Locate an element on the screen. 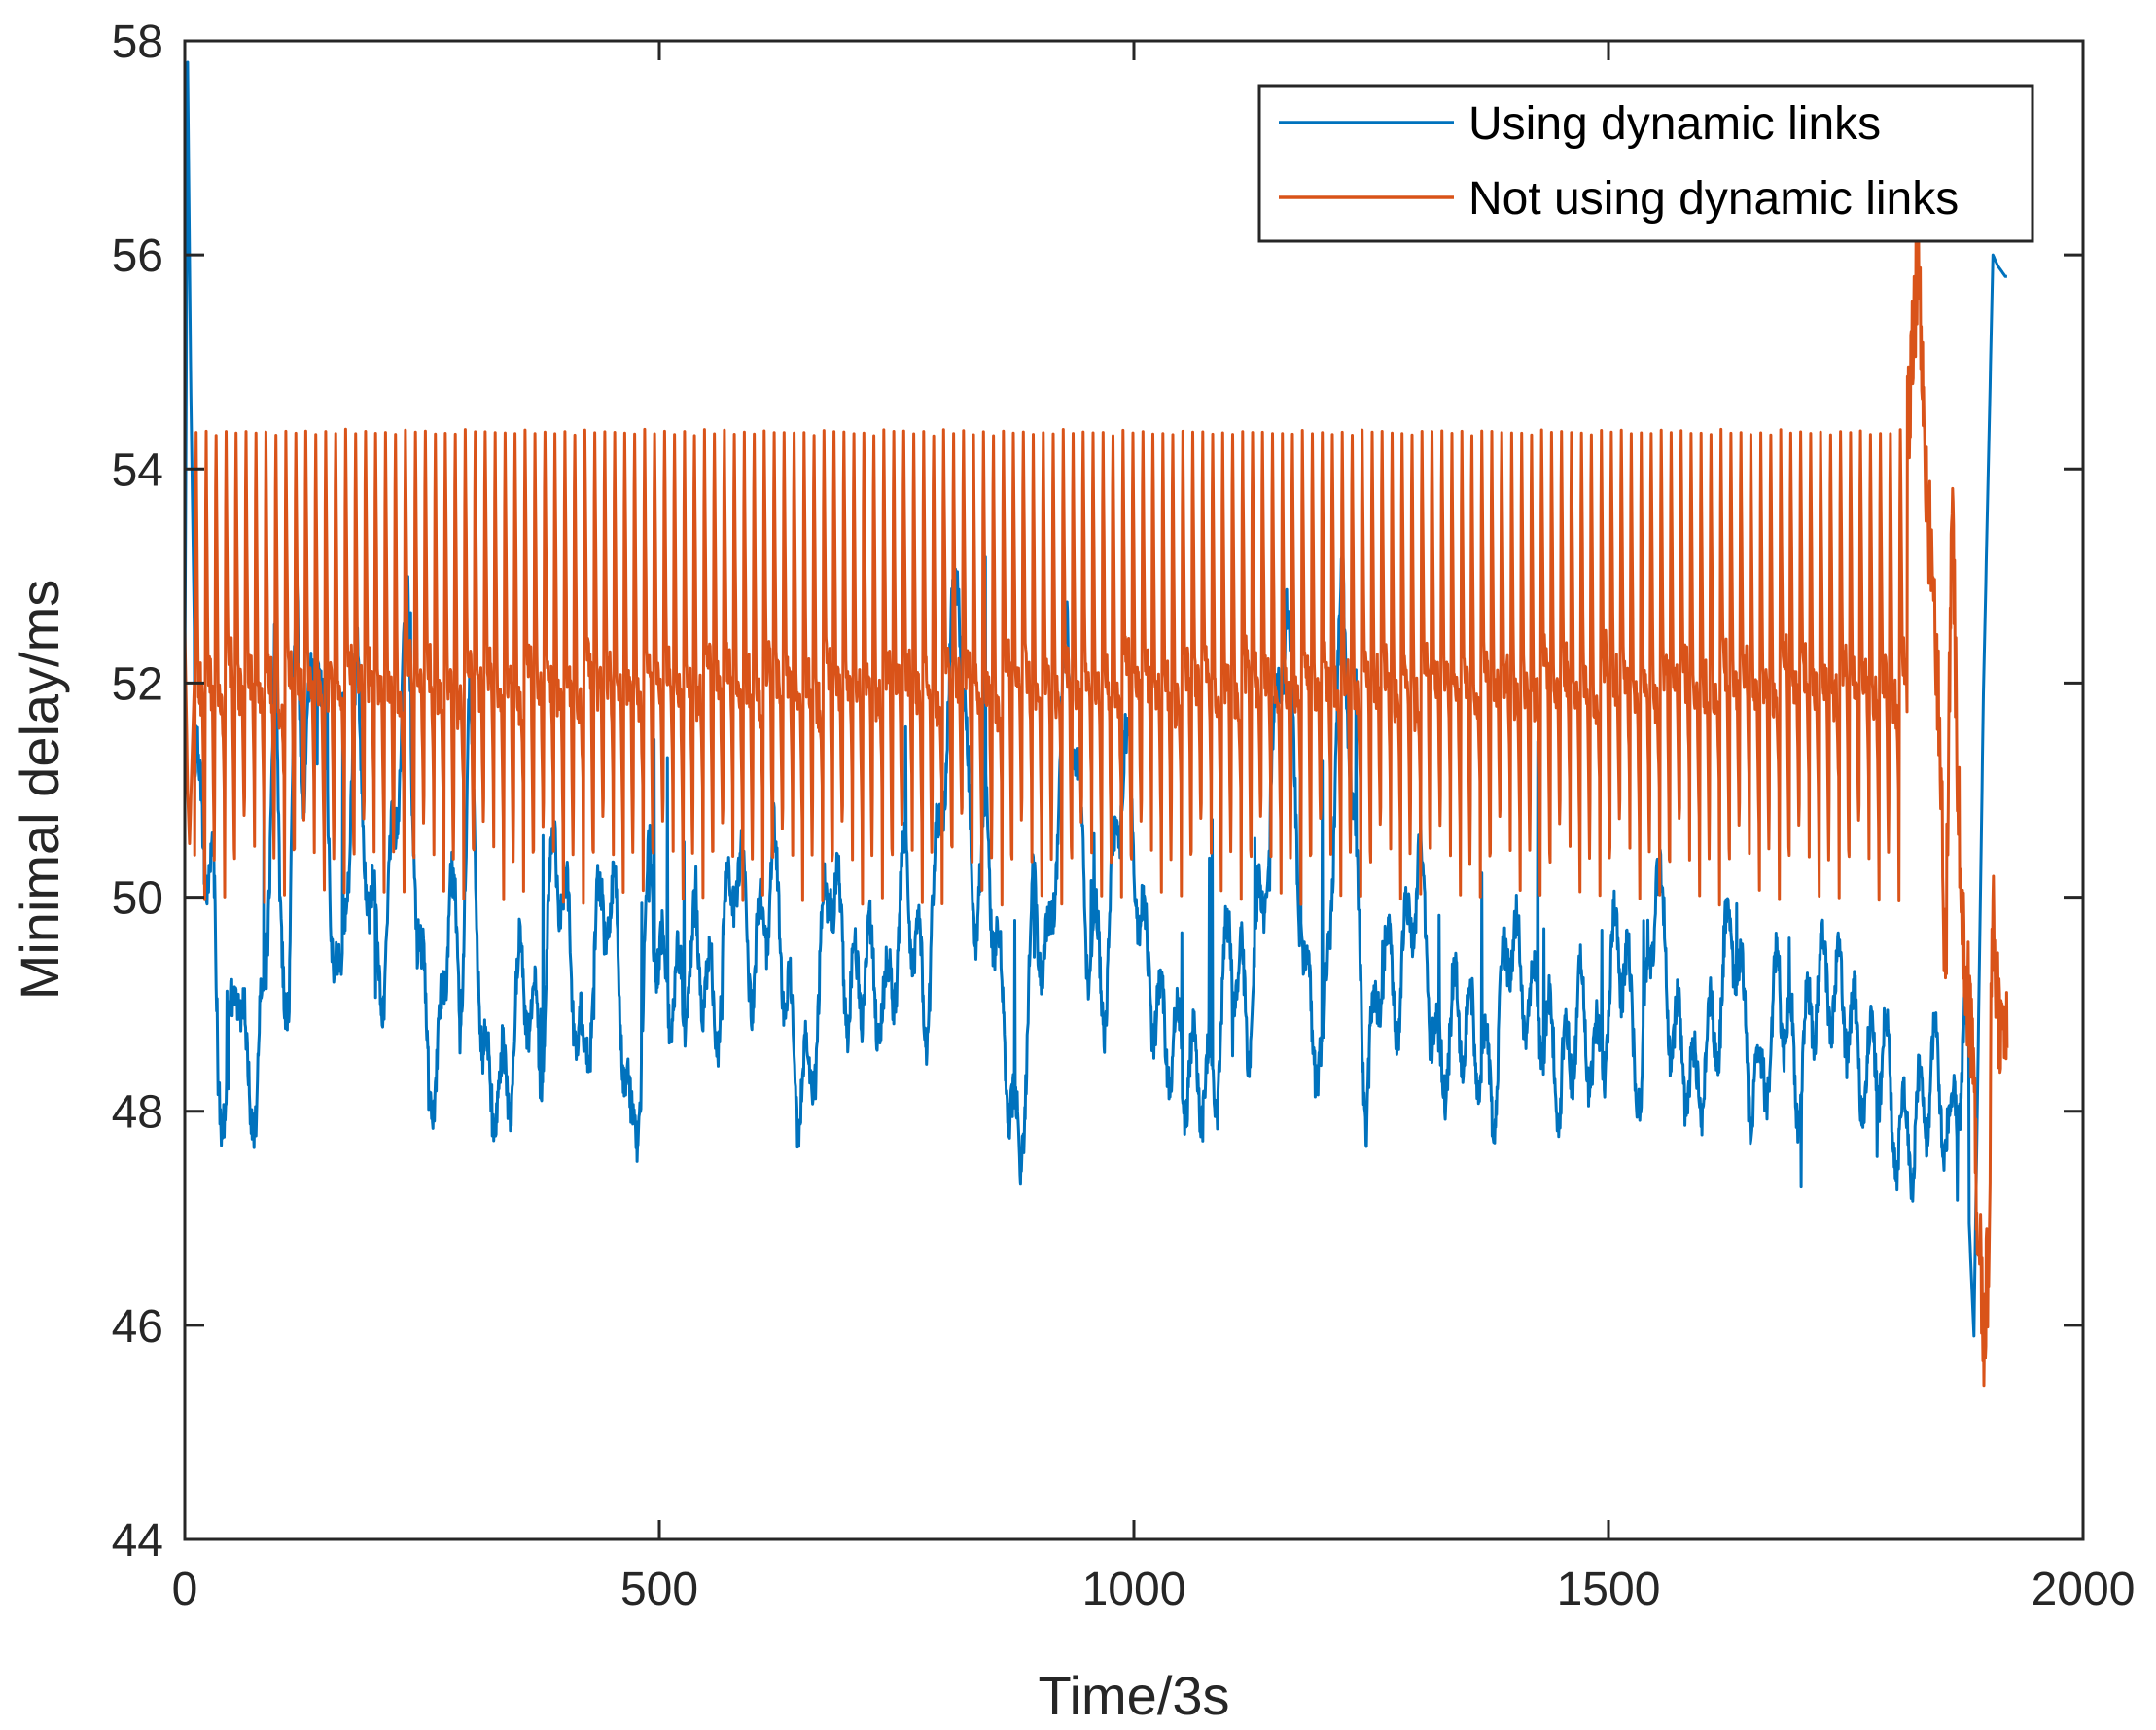 The image size is (2156, 1730). x-tick-label: 1500 is located at coordinates (1609, 1589).